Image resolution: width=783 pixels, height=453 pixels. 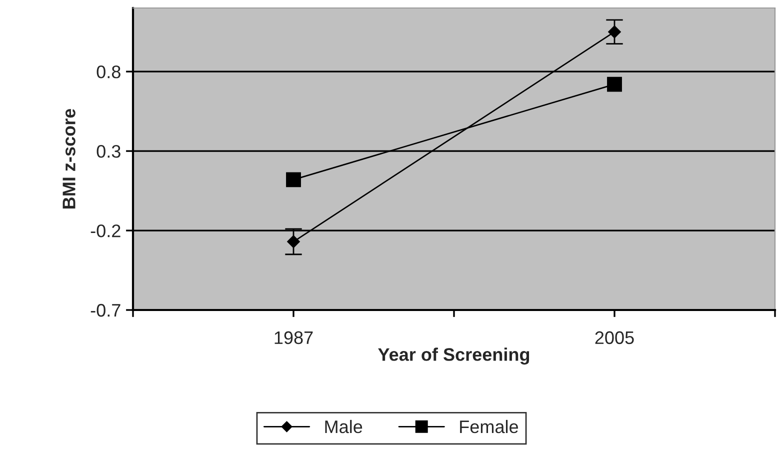 I want to click on y-tick-label: -0.7, so click(x=105, y=310).